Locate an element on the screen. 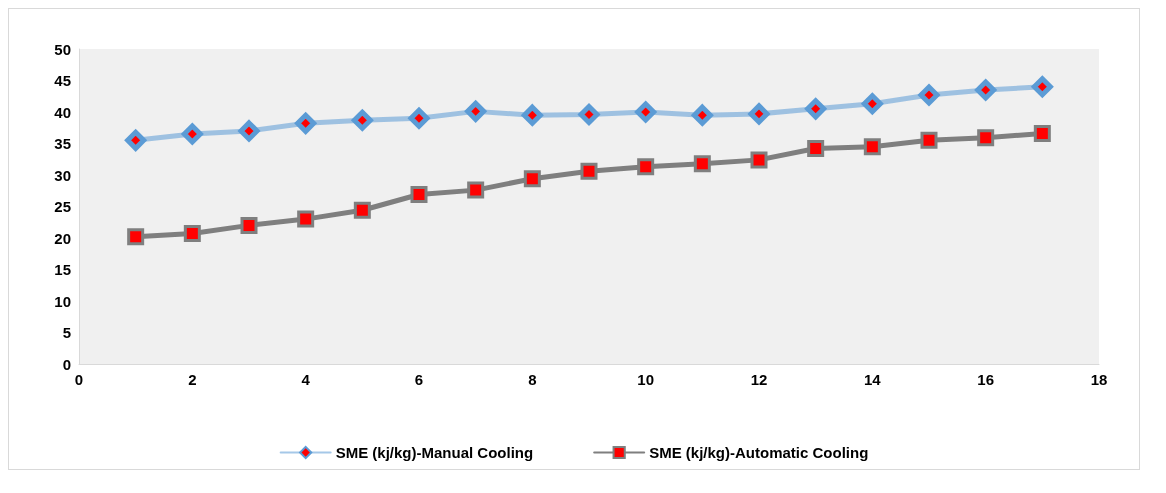 Image resolution: width=1166 pixels, height=493 pixels. y-tick-label: 20 is located at coordinates (62, 238).